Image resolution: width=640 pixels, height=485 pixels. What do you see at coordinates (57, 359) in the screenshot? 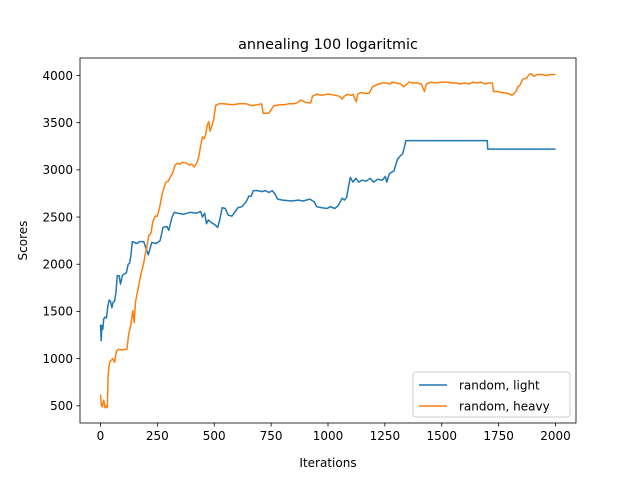
I see `y-tick-label: 1000` at bounding box center [57, 359].